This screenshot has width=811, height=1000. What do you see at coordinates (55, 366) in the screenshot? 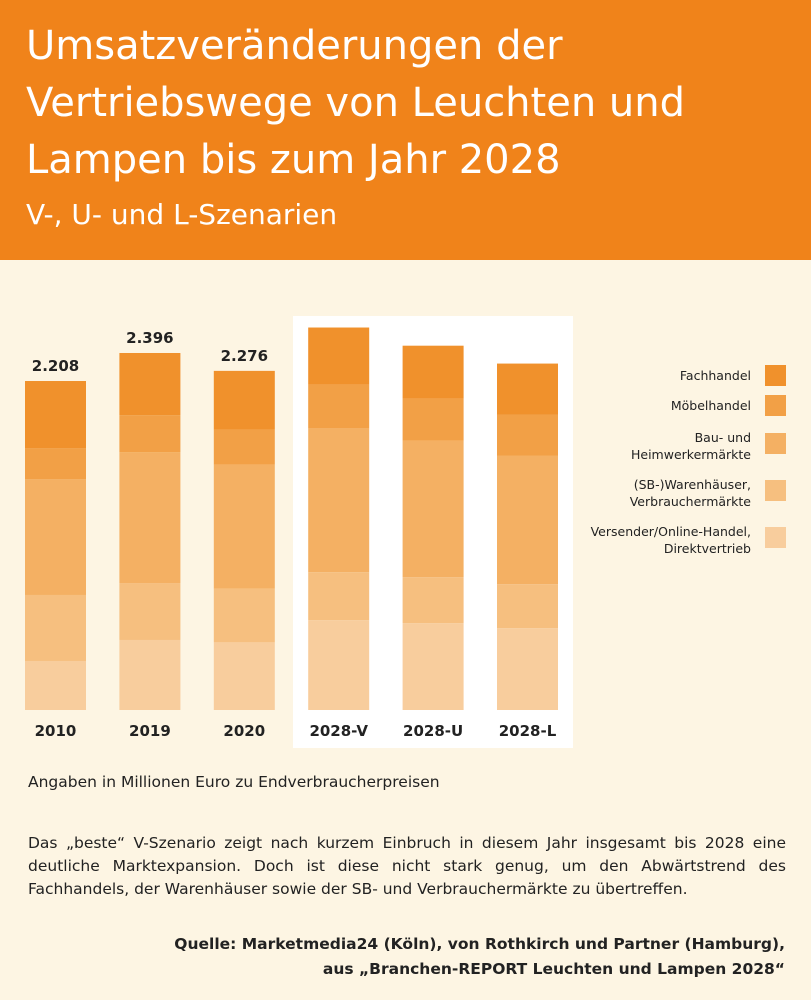
I see `total-label: 2.208` at bounding box center [55, 366].